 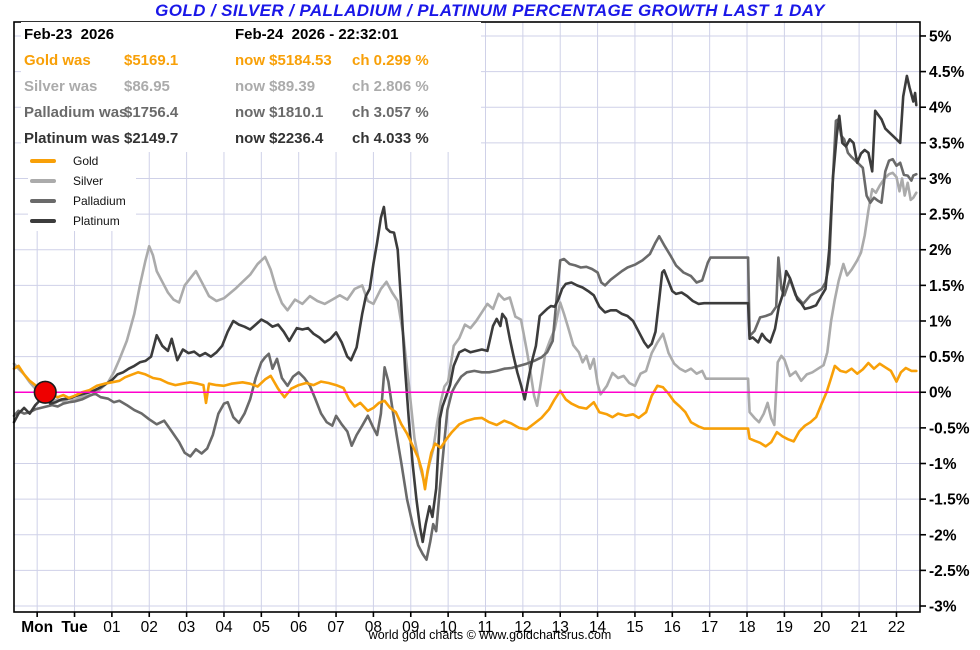 What do you see at coordinates (61, 86) in the screenshot?
I see `silver-label: Silver was` at bounding box center [61, 86].